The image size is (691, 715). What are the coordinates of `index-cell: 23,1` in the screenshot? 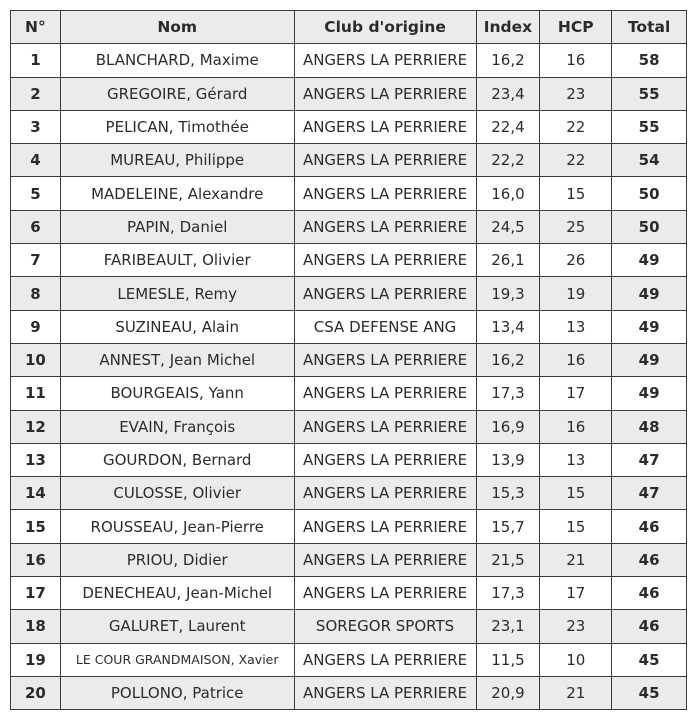 It's located at (508, 626).